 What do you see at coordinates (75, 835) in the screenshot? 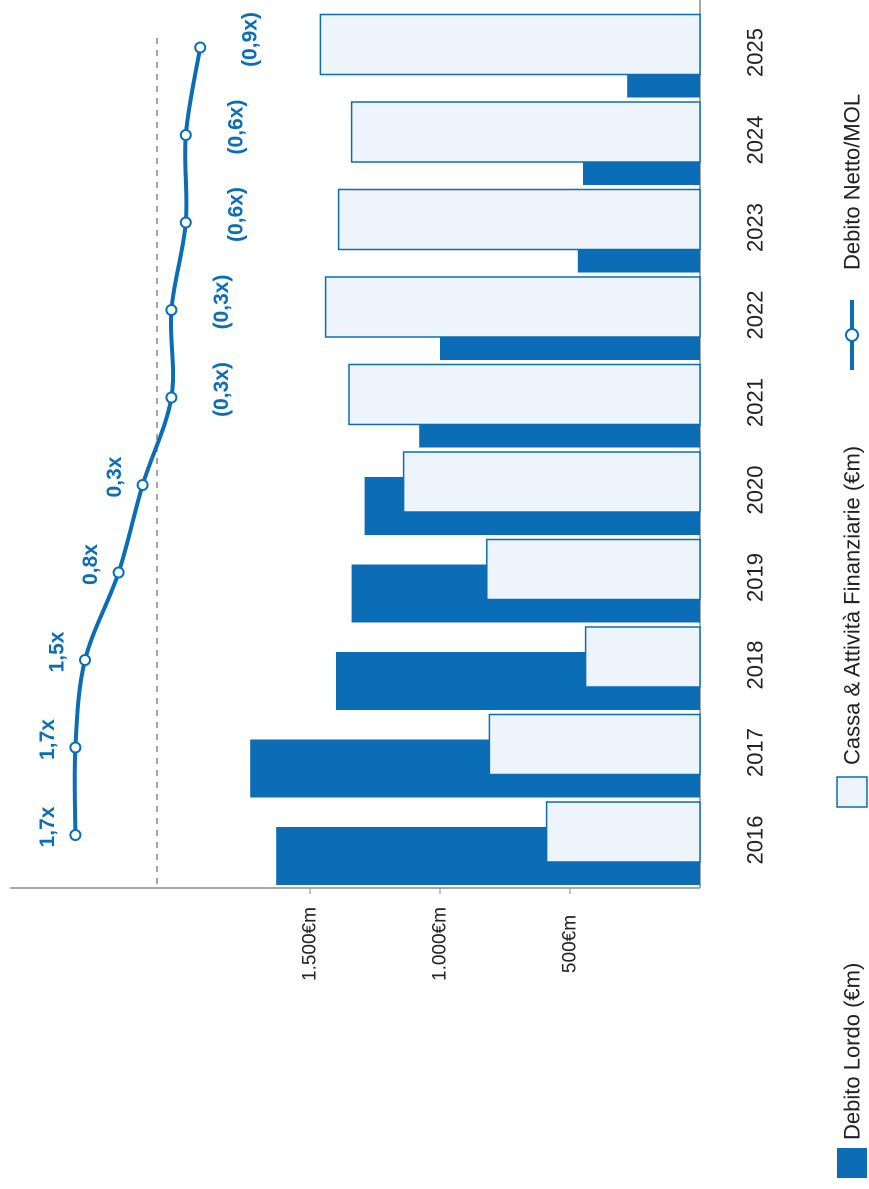
I see `ratio-point-2016` at bounding box center [75, 835].